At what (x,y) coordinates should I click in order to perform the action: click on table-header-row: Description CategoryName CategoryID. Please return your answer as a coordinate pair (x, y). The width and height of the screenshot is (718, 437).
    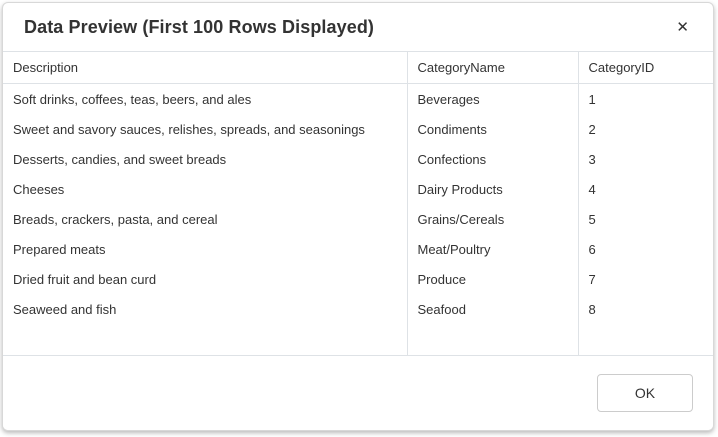
    Looking at the image, I should click on (358, 68).